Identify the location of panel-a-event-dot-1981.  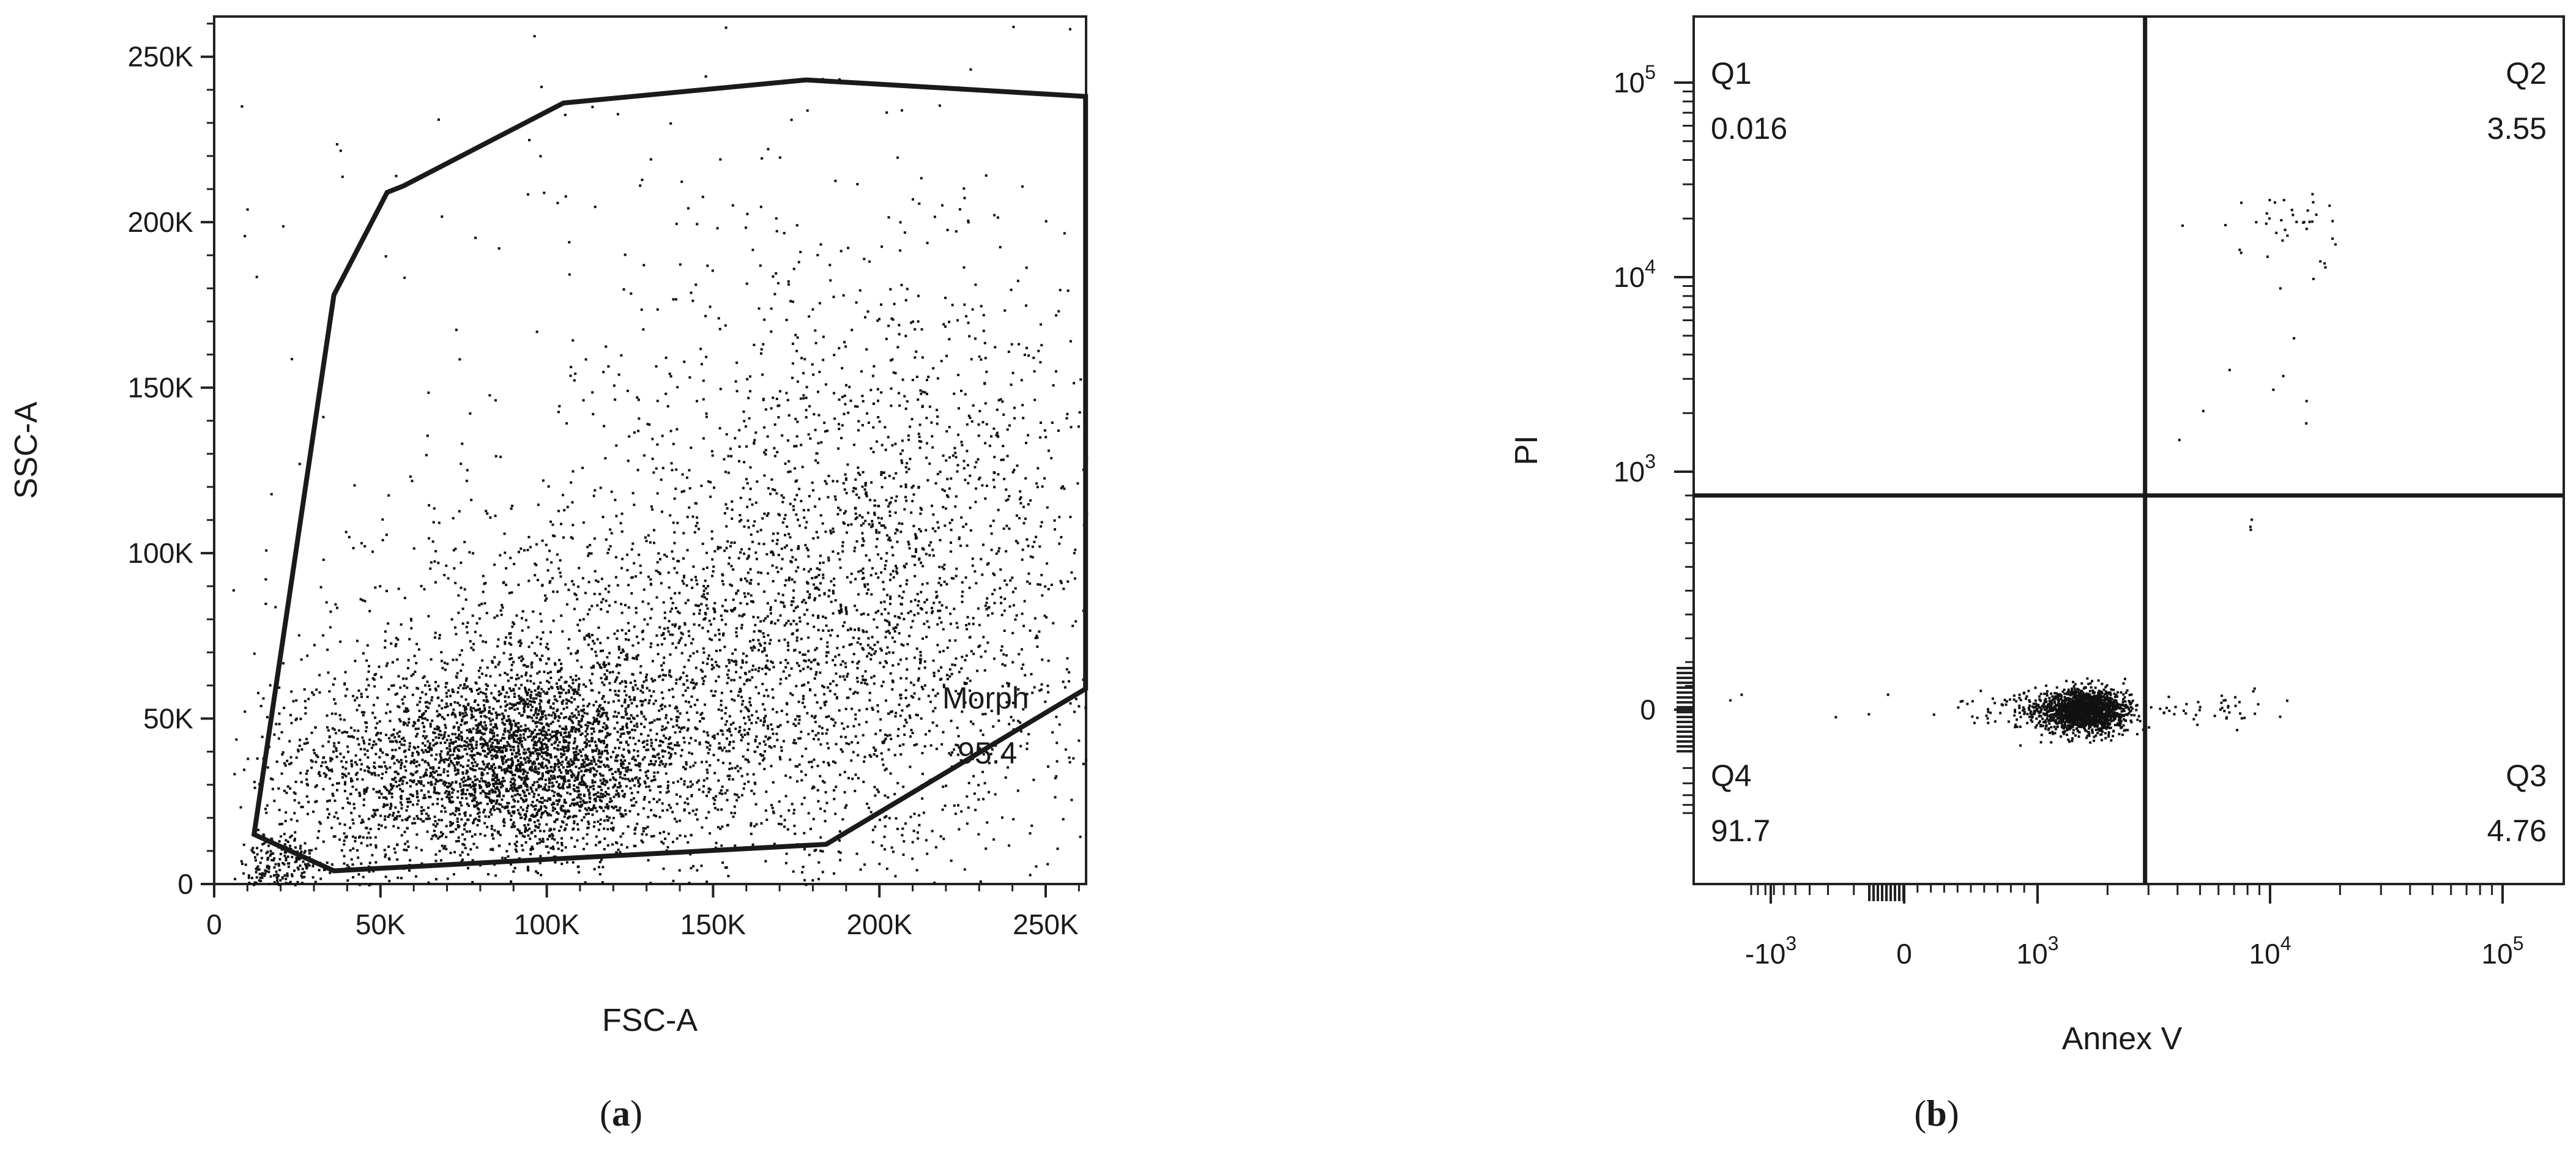
(516, 851).